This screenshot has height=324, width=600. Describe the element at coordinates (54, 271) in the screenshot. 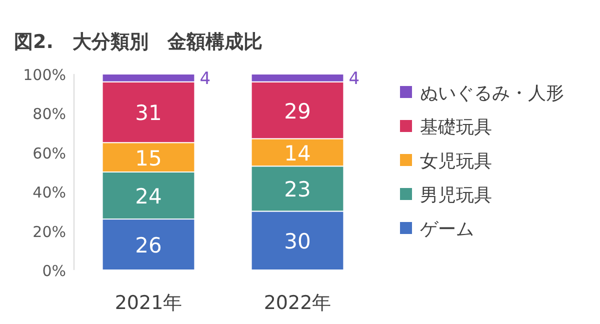

I see `y-tick-label: 0%` at that location.